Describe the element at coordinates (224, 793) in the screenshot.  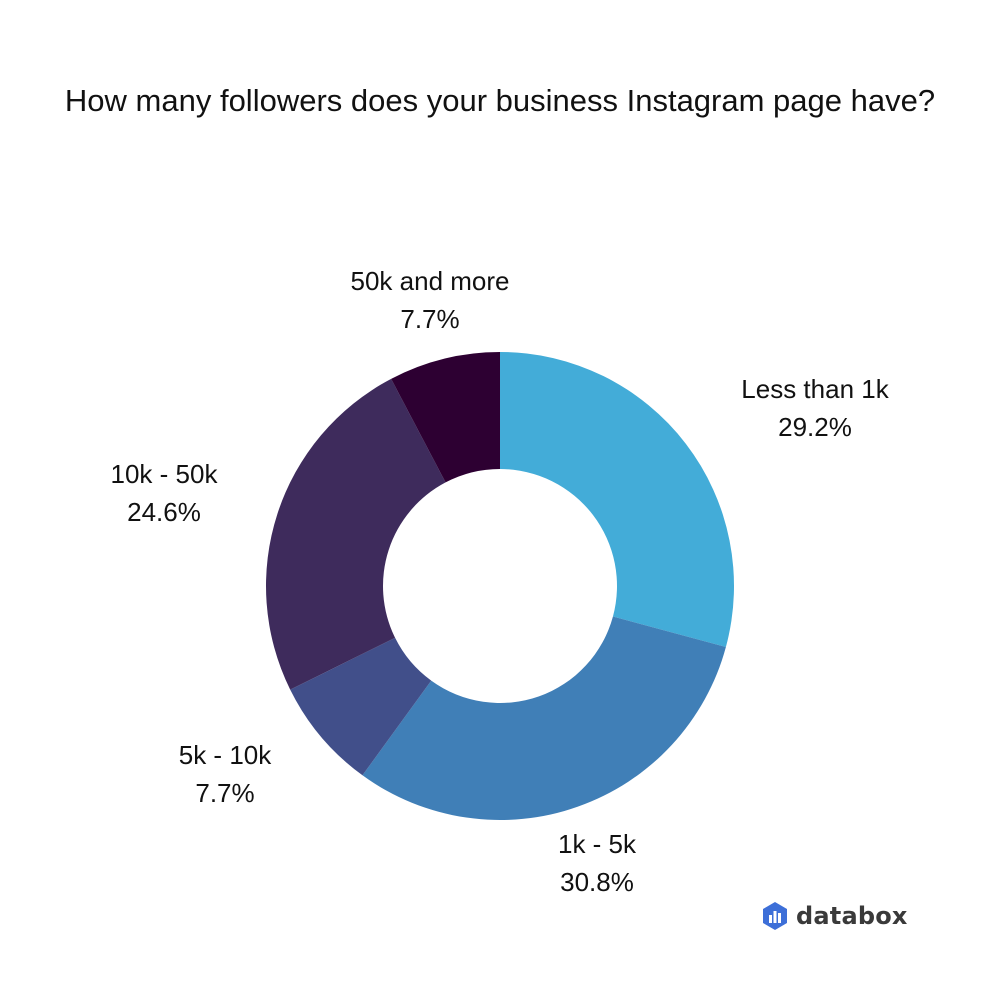
I see `slice-value-5k-10k: 7.7%` at that location.